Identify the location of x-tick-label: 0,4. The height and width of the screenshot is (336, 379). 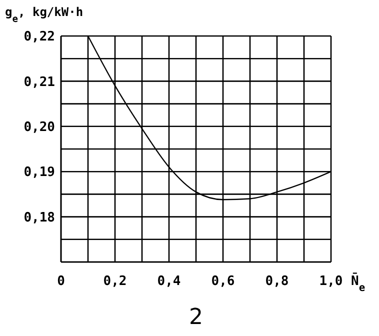
(169, 281).